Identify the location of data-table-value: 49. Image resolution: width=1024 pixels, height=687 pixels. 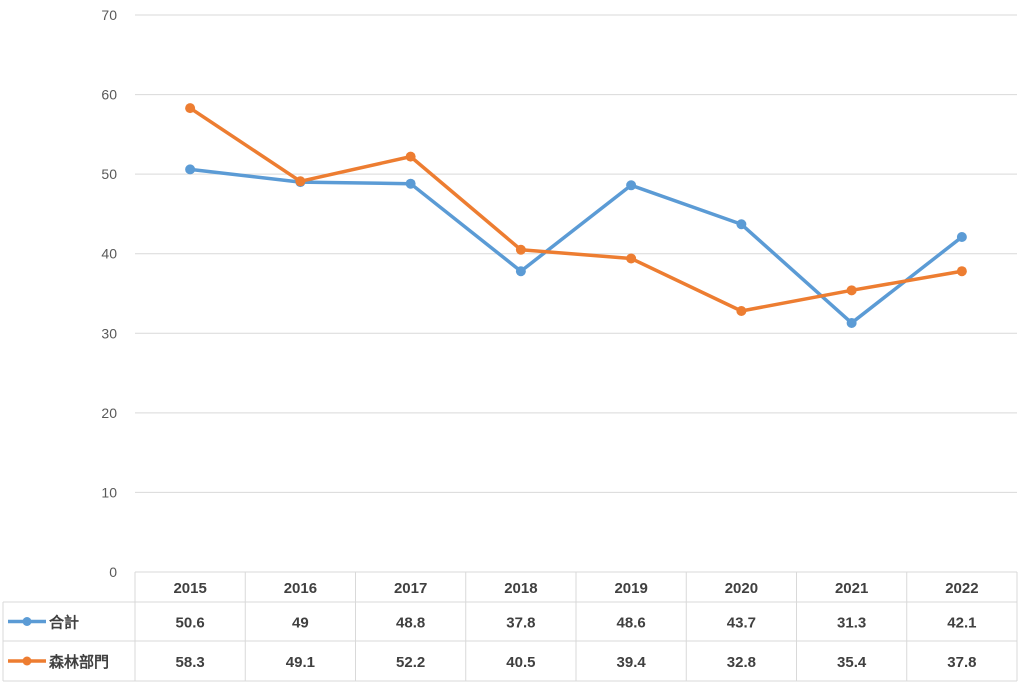
(300, 623).